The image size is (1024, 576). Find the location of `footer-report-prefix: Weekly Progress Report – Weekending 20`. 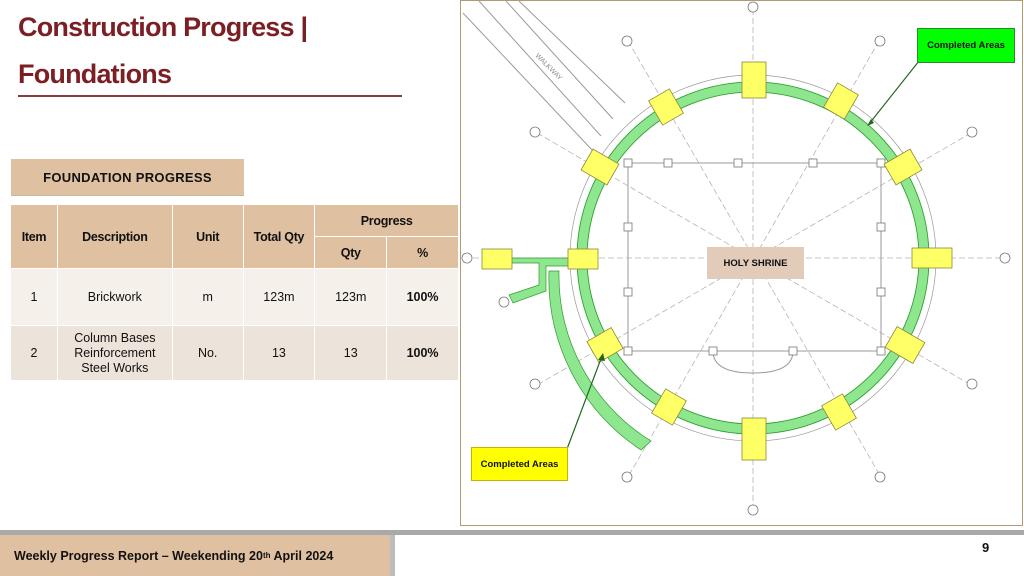

footer-report-prefix: Weekly Progress Report – Weekending 20 is located at coordinates (138, 555).